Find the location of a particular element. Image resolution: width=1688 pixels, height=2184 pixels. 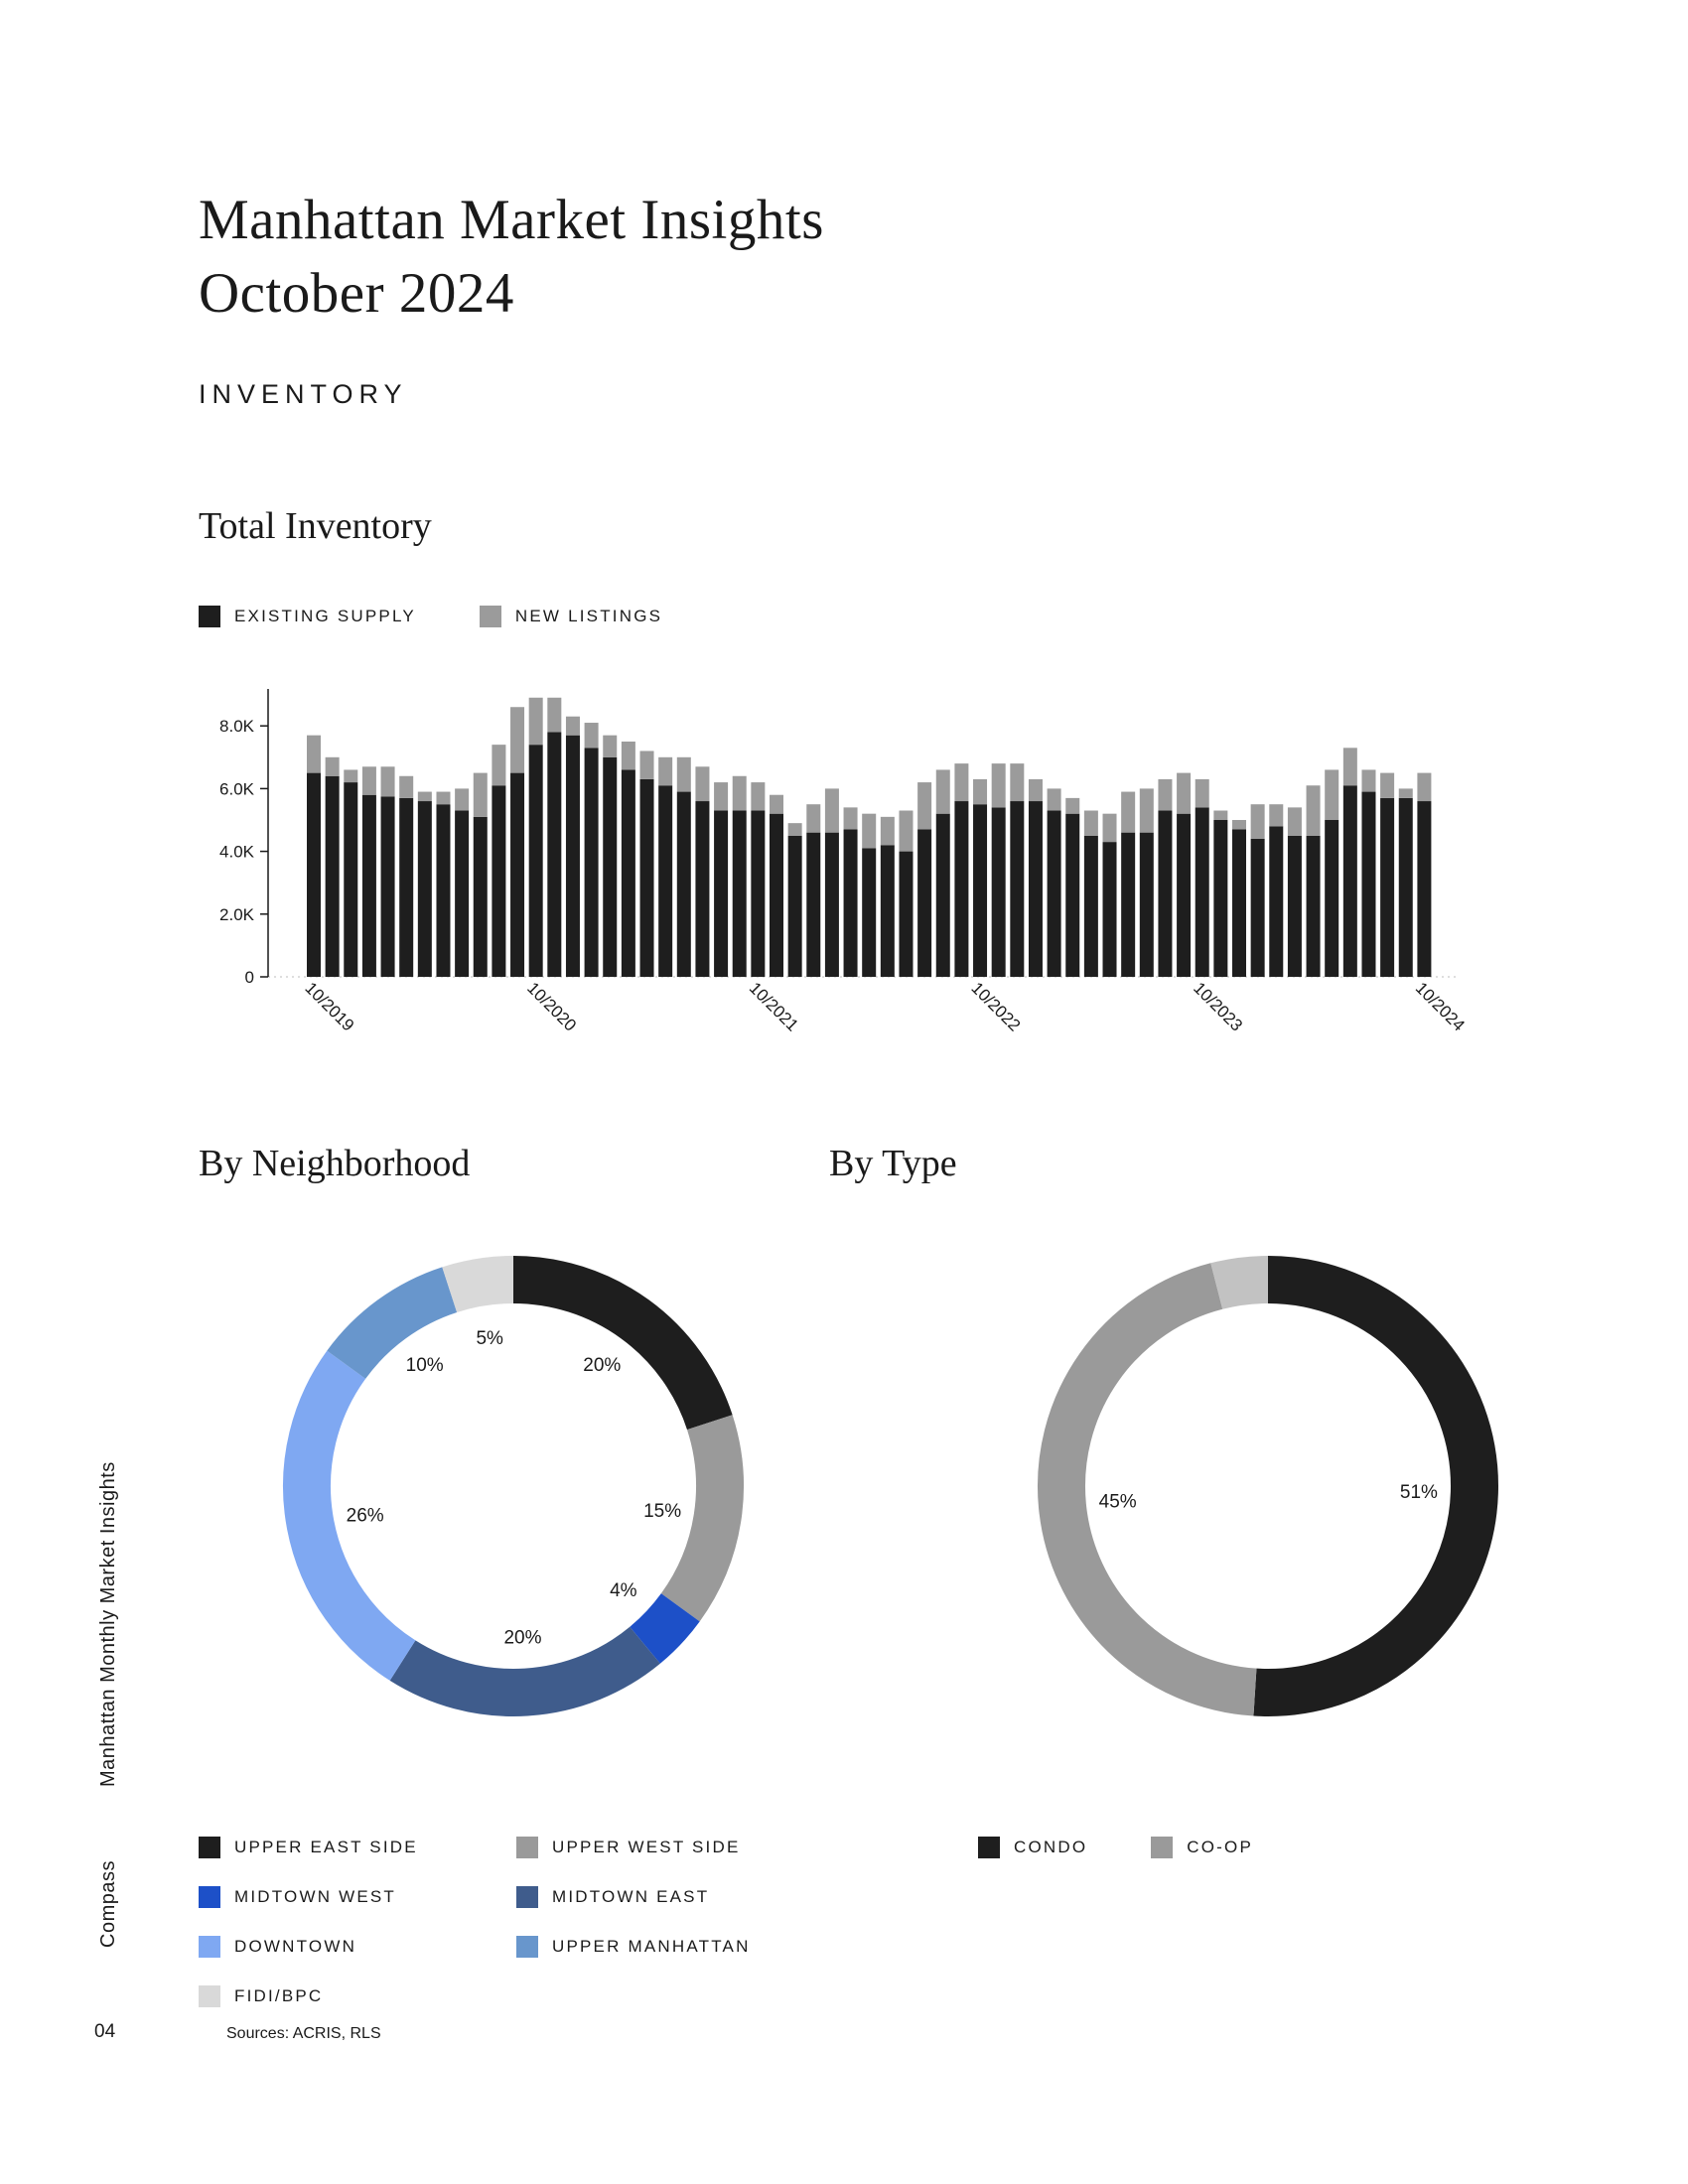

y-tick-label: 6.0K is located at coordinates (237, 788).